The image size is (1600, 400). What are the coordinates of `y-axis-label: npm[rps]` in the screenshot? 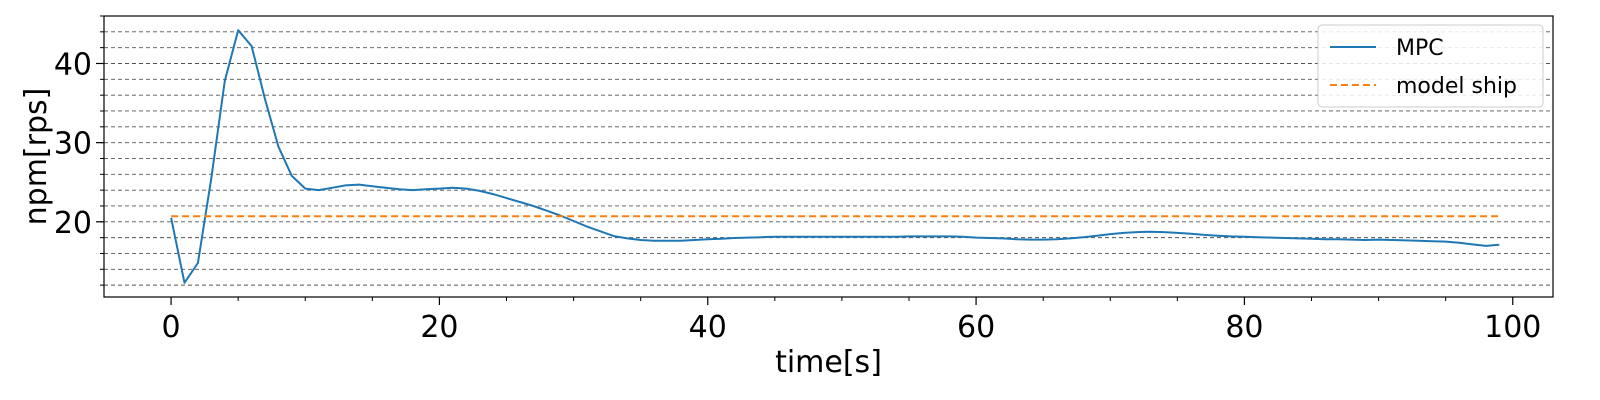 It's located at (36, 157).